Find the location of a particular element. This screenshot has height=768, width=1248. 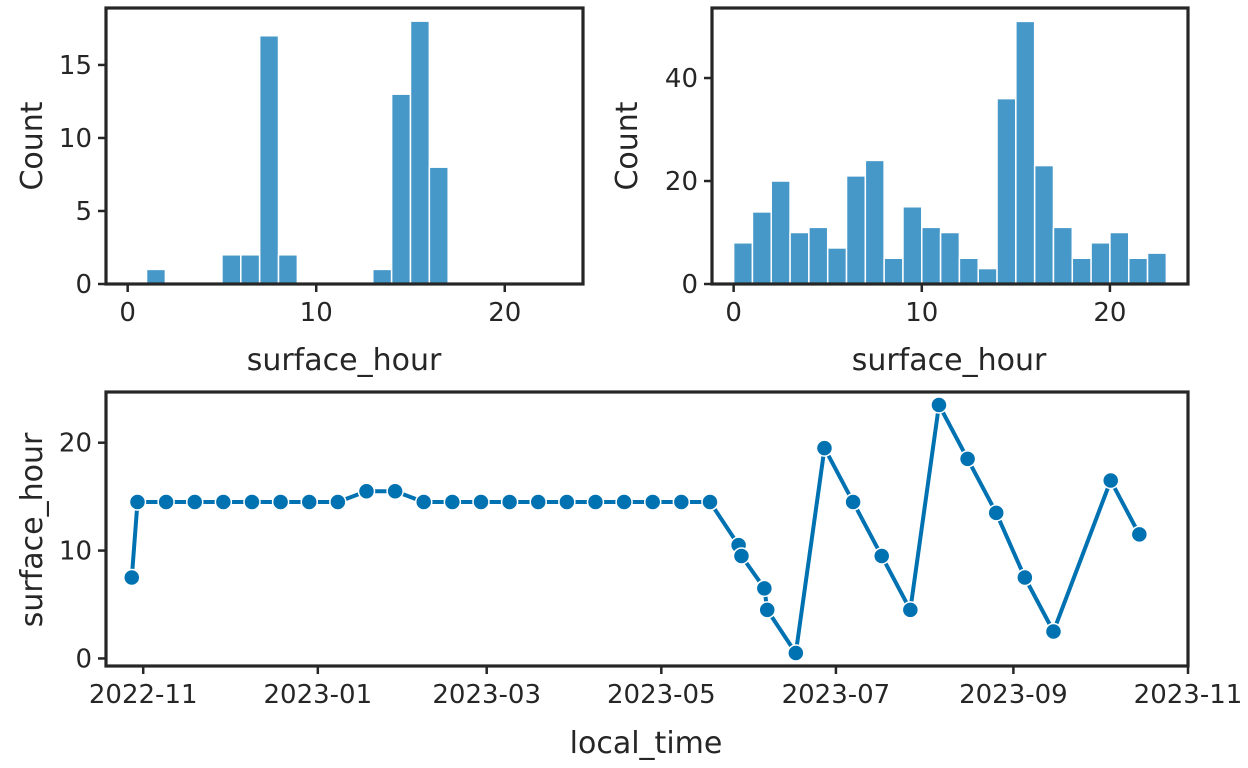

x-tick-label: 2023-01 is located at coordinates (317, 695).